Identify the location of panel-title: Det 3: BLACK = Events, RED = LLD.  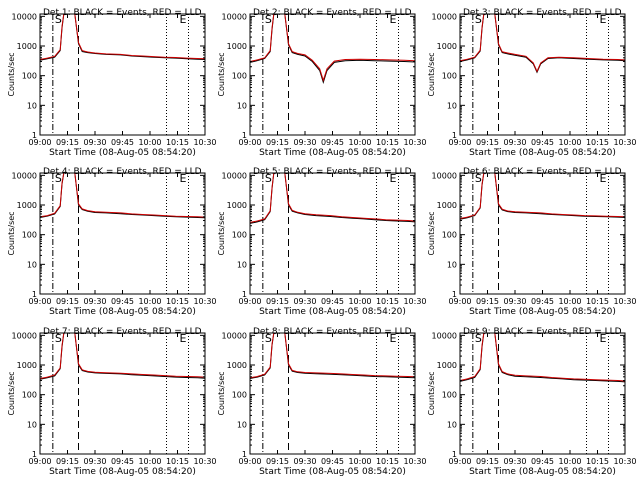
(542, 13).